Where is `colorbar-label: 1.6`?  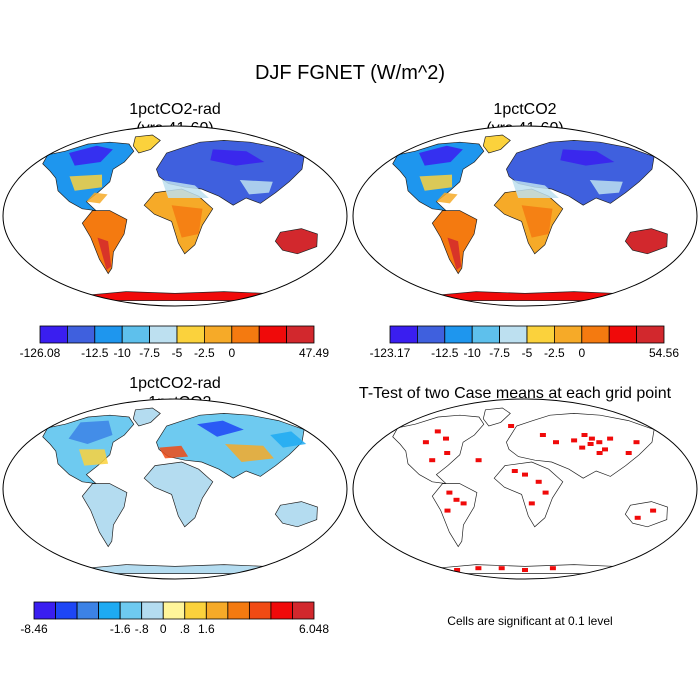 colorbar-label: 1.6 is located at coordinates (206, 629).